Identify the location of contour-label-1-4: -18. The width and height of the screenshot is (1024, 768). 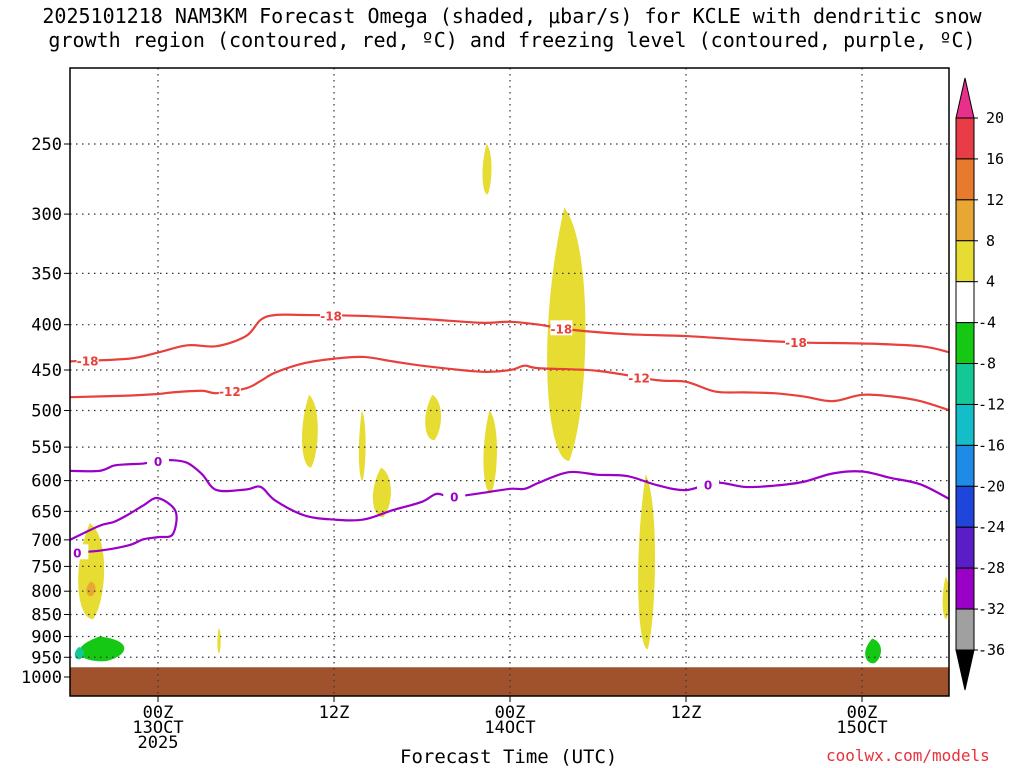
(796, 342).